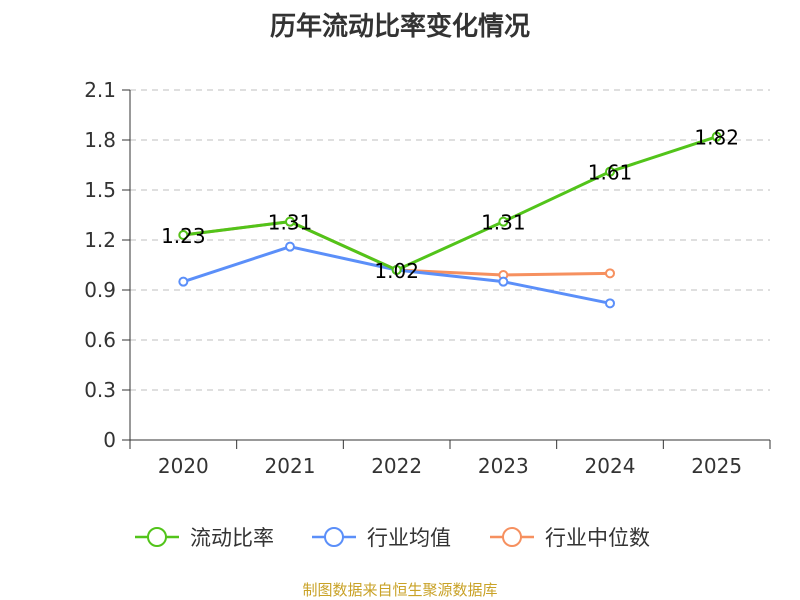 This screenshot has height=600, width=800. I want to click on y-tick-label: 0.6, so click(100, 340).